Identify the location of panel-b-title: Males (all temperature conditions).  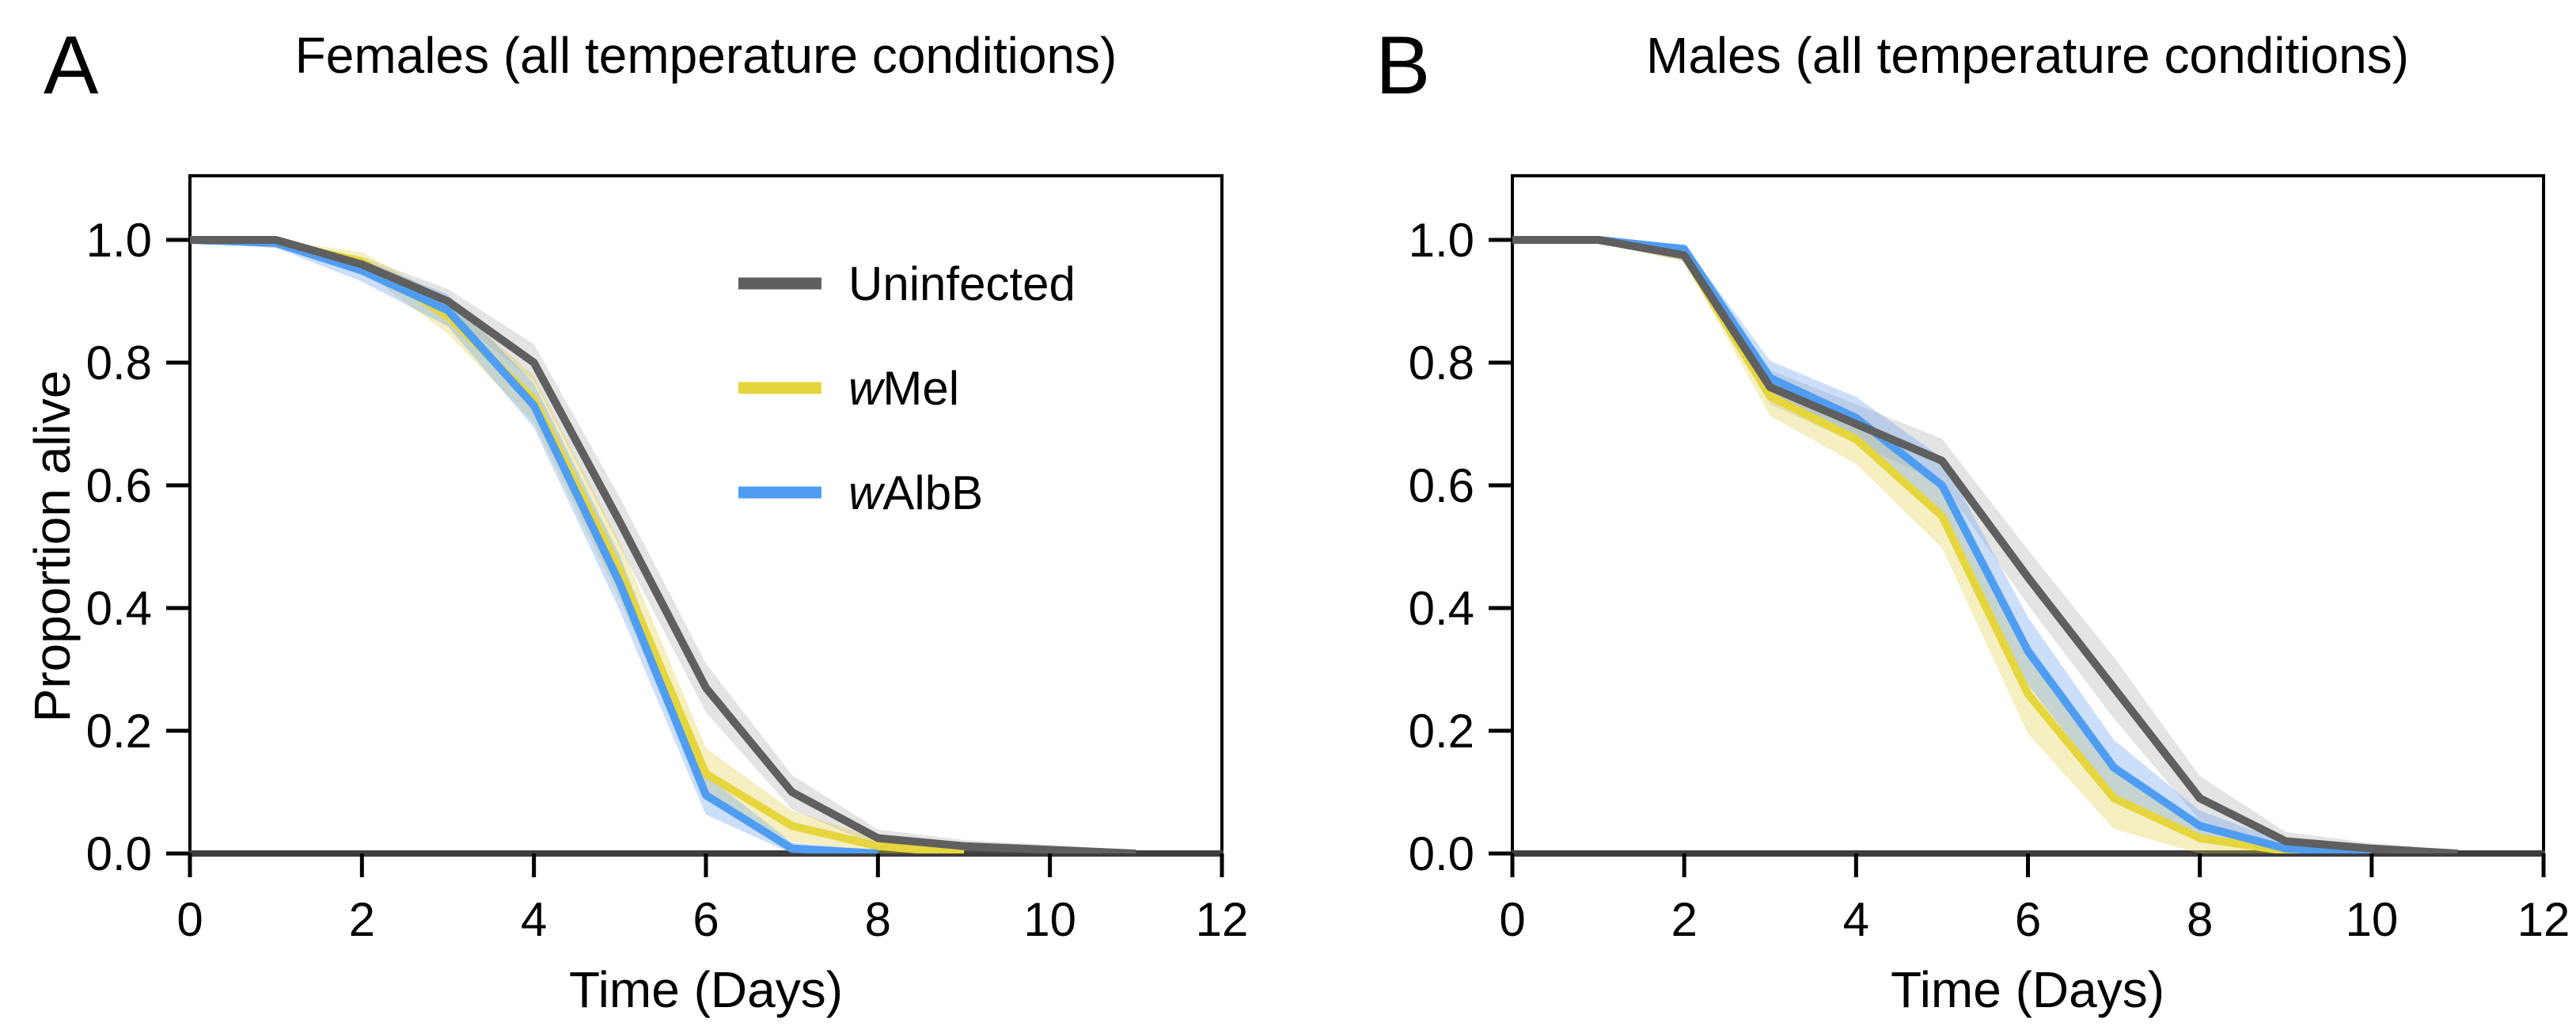
(2027, 56).